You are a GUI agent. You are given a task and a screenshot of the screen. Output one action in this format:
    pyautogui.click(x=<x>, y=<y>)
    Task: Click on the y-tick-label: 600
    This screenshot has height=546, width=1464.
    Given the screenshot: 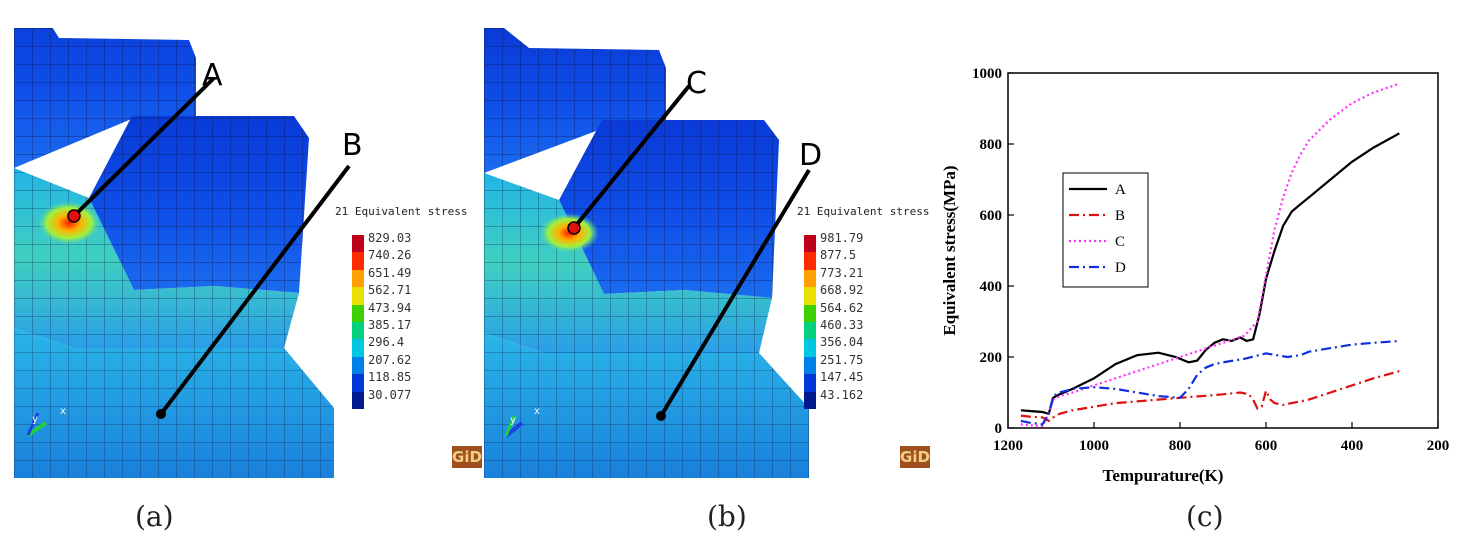 What is the action you would take?
    pyautogui.click(x=991, y=216)
    